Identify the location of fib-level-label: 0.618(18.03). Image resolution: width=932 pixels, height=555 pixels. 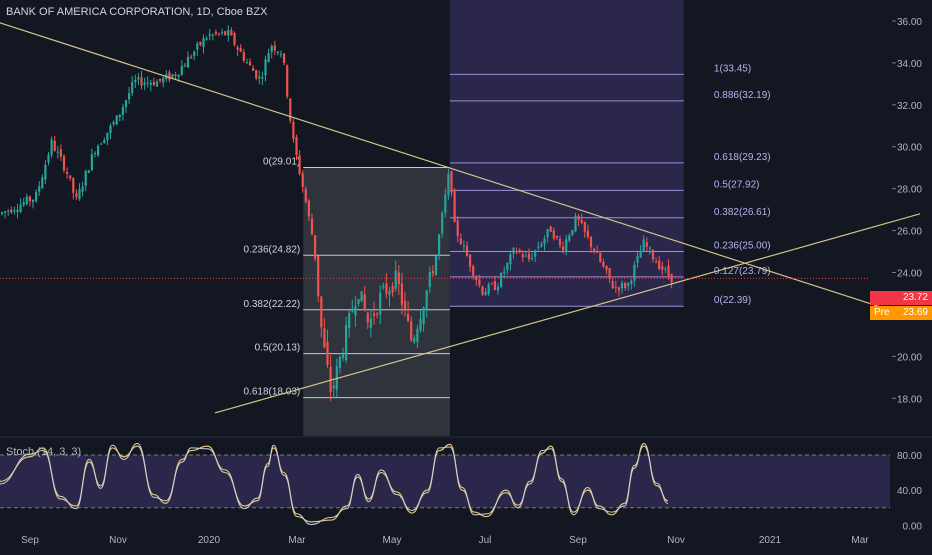
(272, 392).